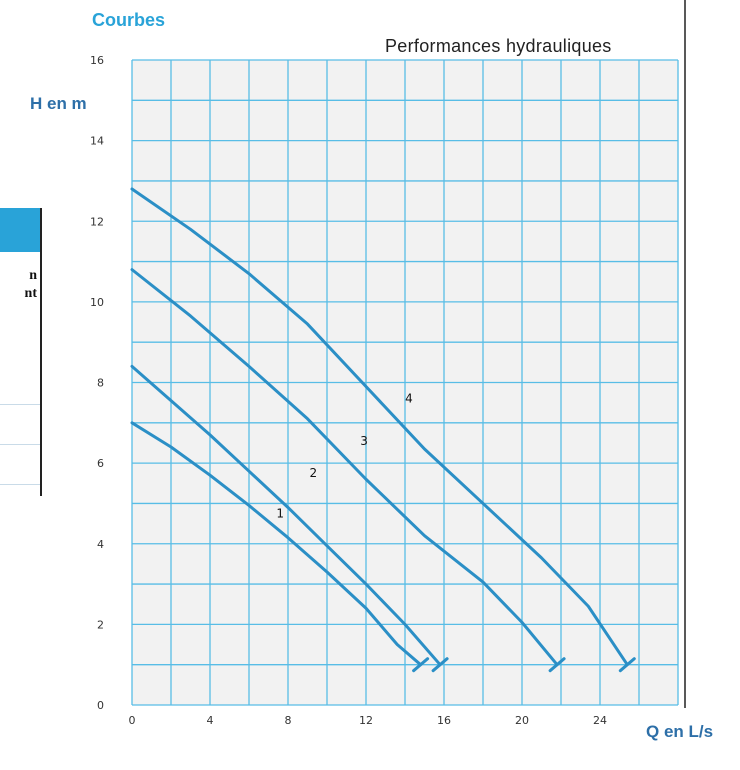 Image resolution: width=740 pixels, height=770 pixels. What do you see at coordinates (314, 473) in the screenshot?
I see `curve-label: 2` at bounding box center [314, 473].